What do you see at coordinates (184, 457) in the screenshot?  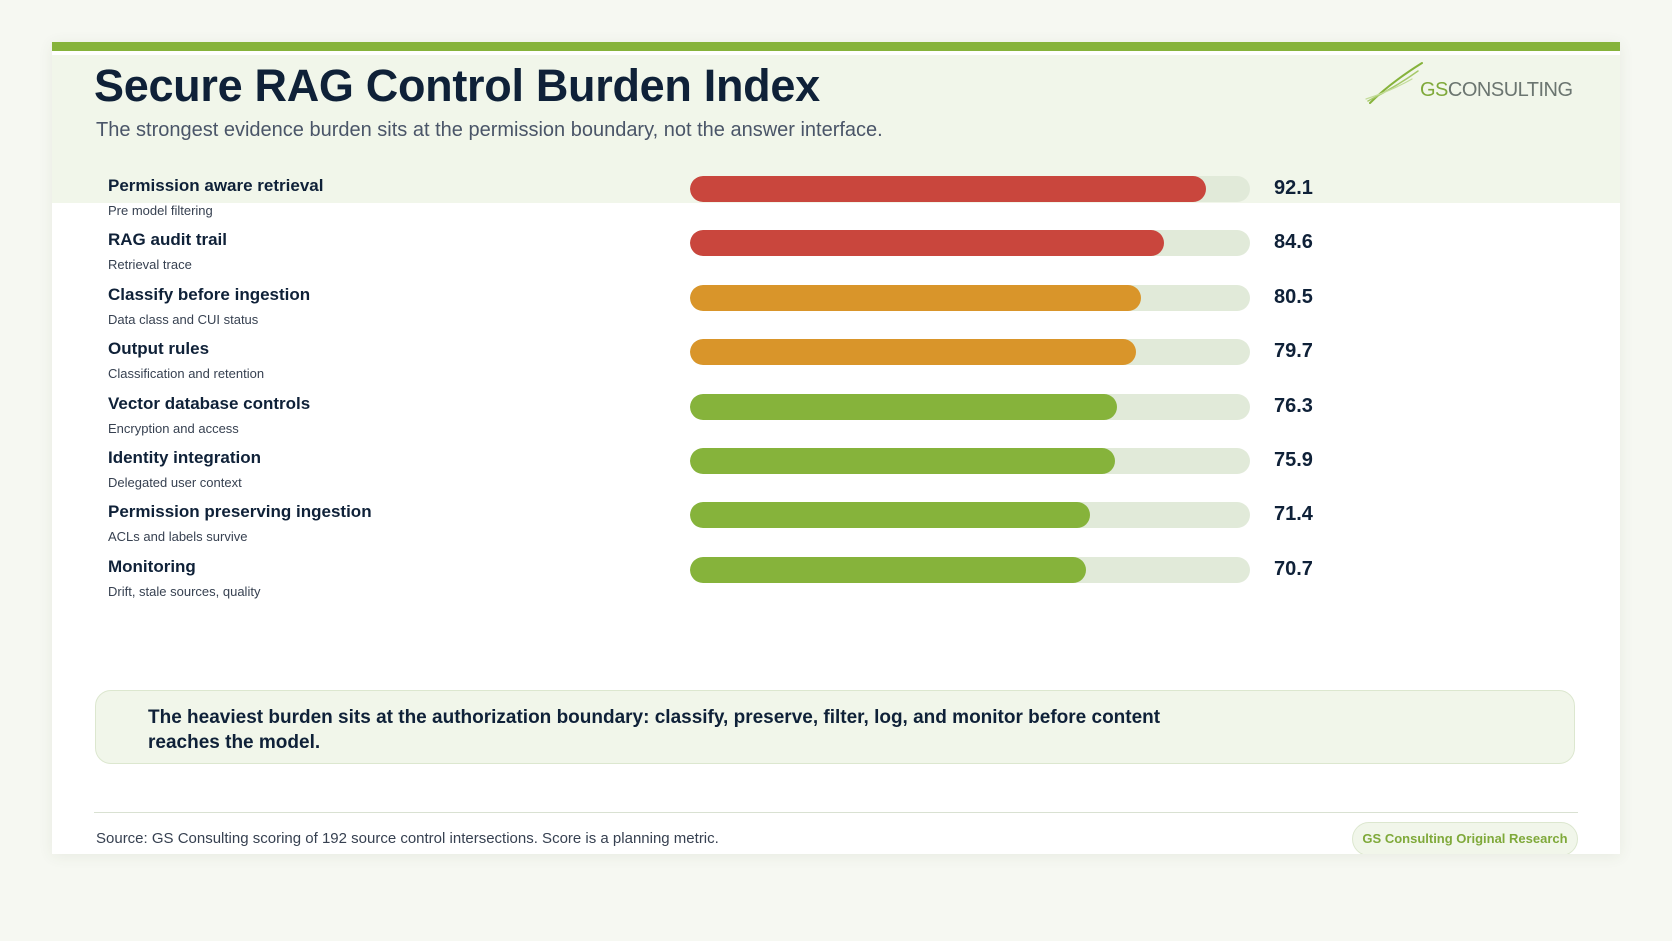 I see `bar-category-label: Identity integration` at bounding box center [184, 457].